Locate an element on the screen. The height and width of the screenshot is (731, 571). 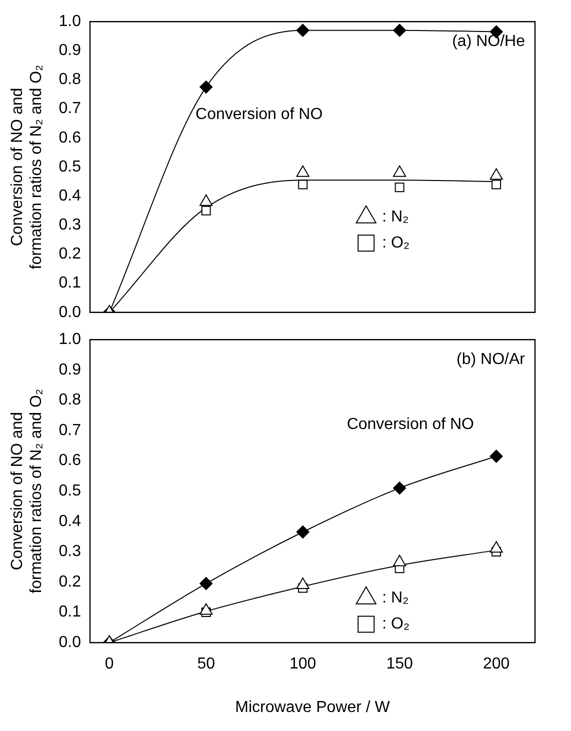
text: (a) NO/He is located at coordinates (489, 41).